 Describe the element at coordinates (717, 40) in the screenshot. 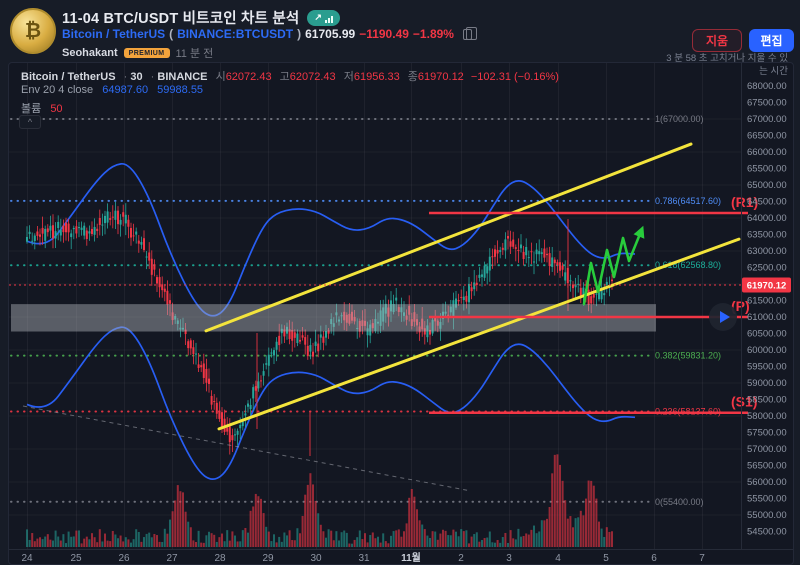

I see `delete-button: 지움` at that location.